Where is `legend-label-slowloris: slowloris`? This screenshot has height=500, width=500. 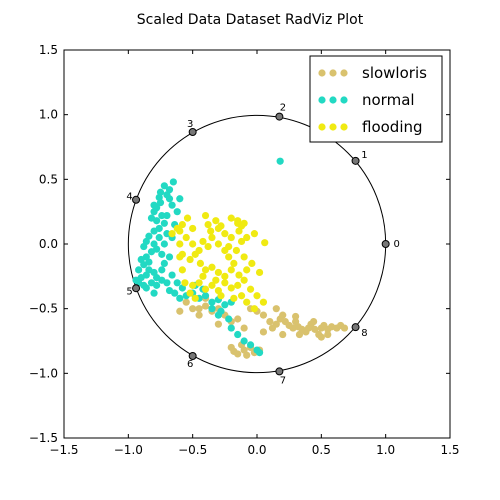 legend-label-slowloris: slowloris is located at coordinates (394, 73).